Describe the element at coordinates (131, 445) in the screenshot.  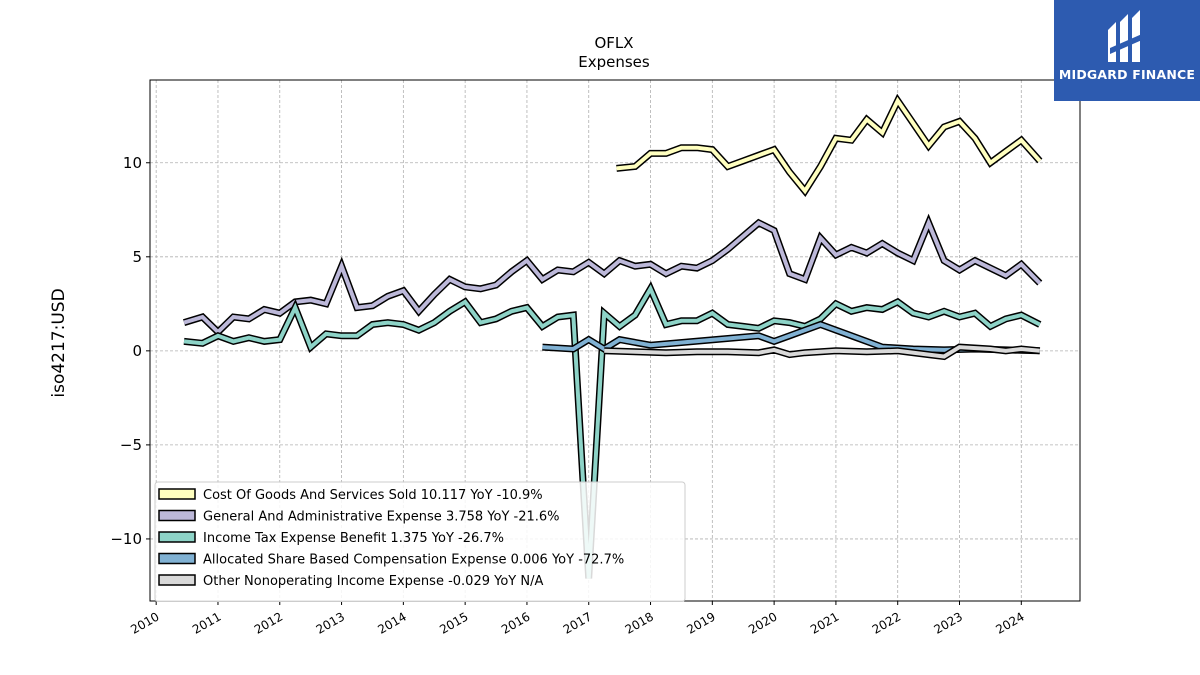
I see `y-tick-label: −5` at that location.